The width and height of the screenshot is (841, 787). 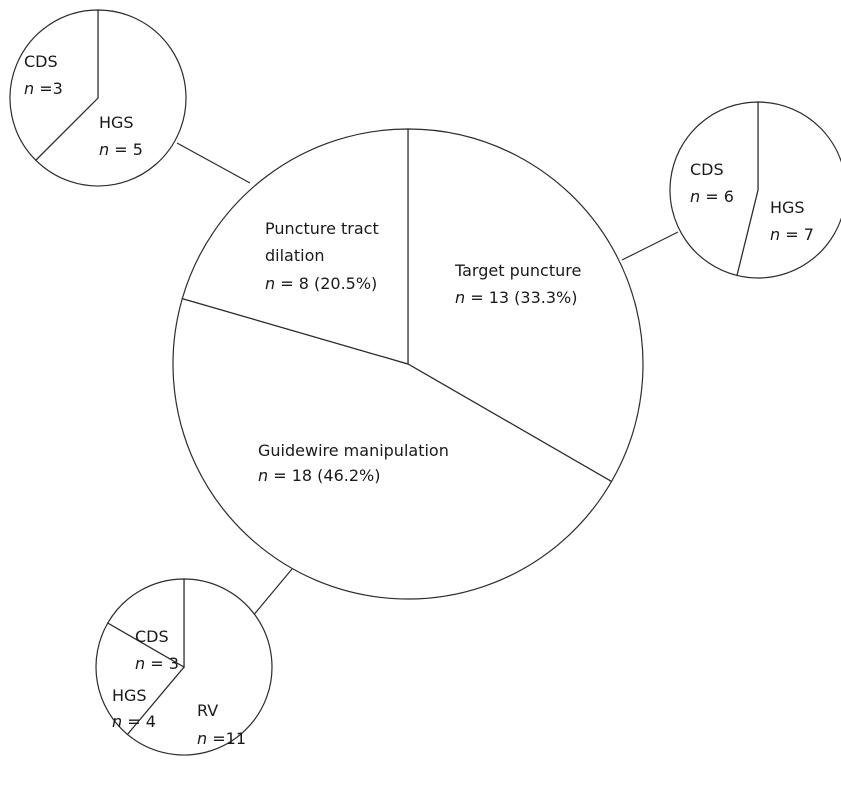 What do you see at coordinates (521, 297) in the screenshot?
I see `value-text: = 13 (33.3%)` at bounding box center [521, 297].